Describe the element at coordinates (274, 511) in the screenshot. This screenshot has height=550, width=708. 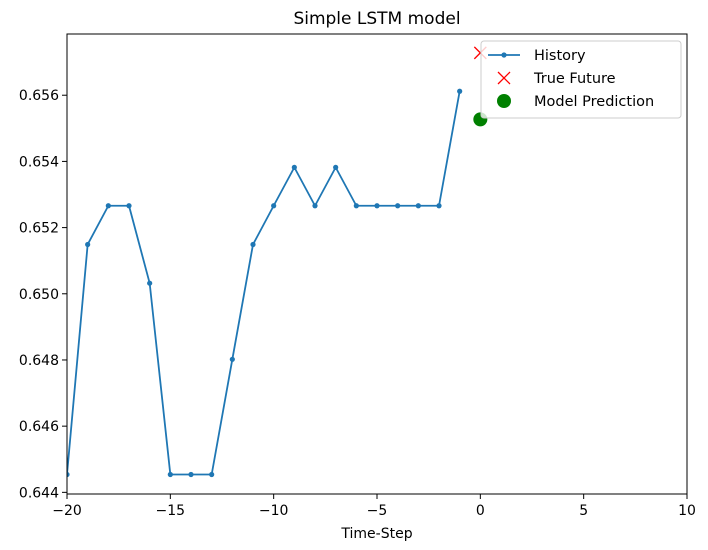
I see `x-tick-label: −10` at that location.